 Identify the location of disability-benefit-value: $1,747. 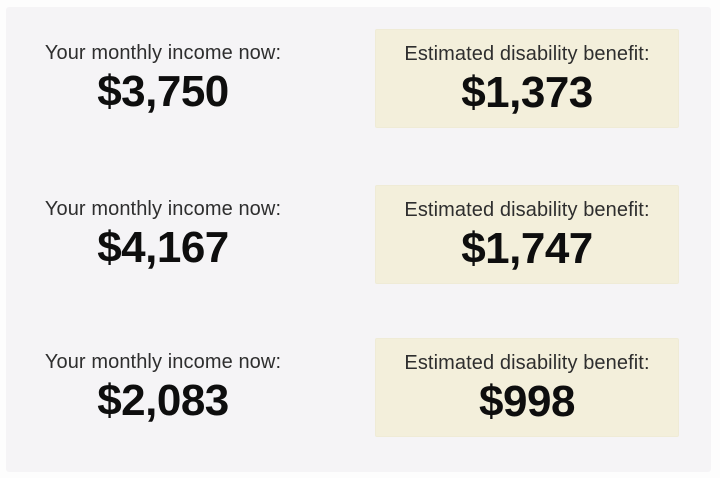
(527, 248).